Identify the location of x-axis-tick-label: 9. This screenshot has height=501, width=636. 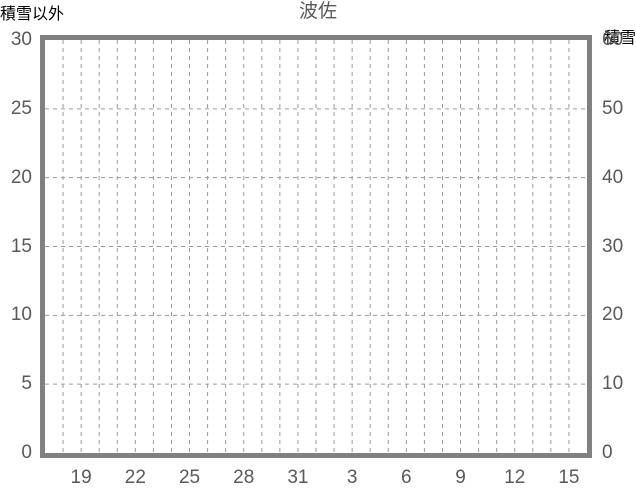
(460, 477).